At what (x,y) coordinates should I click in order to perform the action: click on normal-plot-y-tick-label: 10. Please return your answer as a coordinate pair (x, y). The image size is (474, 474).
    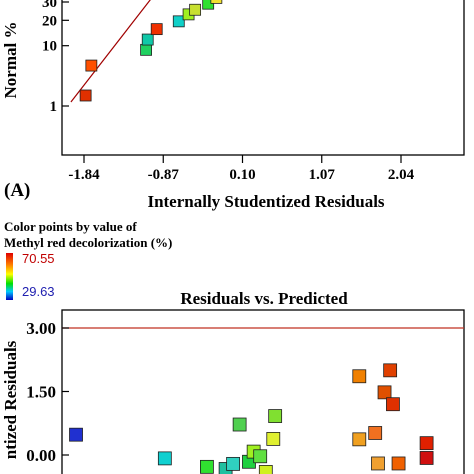
    Looking at the image, I should click on (49, 47).